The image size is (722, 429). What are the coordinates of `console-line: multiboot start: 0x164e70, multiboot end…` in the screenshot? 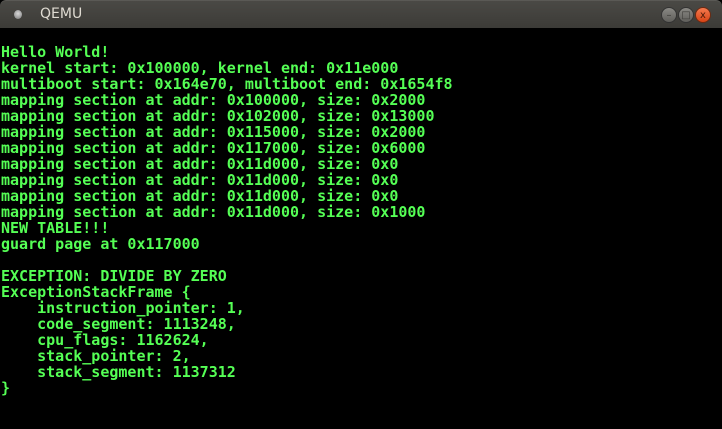 It's located at (227, 84).